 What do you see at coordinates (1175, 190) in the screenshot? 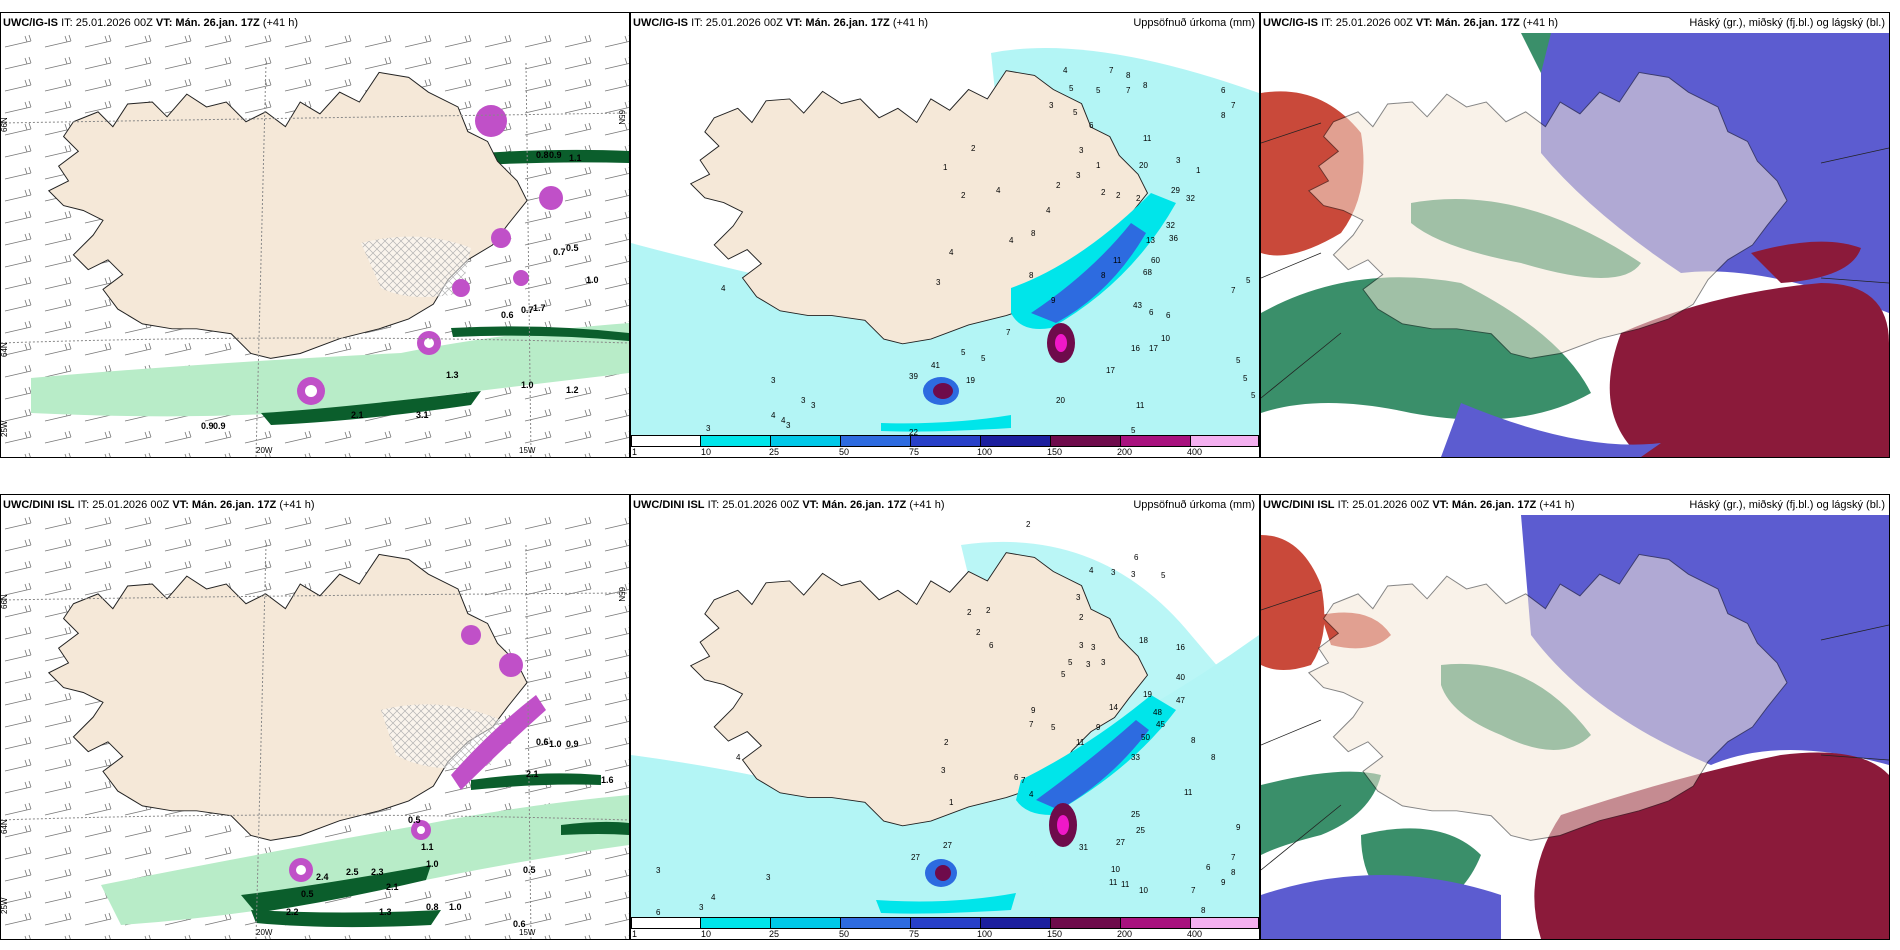
I see `station-value: 29` at bounding box center [1175, 190].